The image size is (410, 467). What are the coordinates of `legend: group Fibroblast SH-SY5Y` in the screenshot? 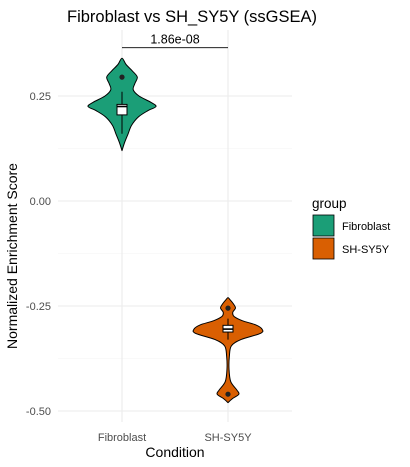 It's located at (351, 228).